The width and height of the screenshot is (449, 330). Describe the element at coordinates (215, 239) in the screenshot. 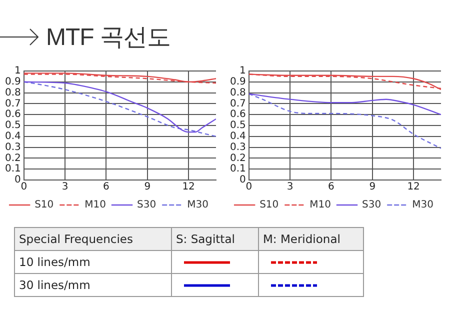

I see `text: S: Sagittal` at that location.